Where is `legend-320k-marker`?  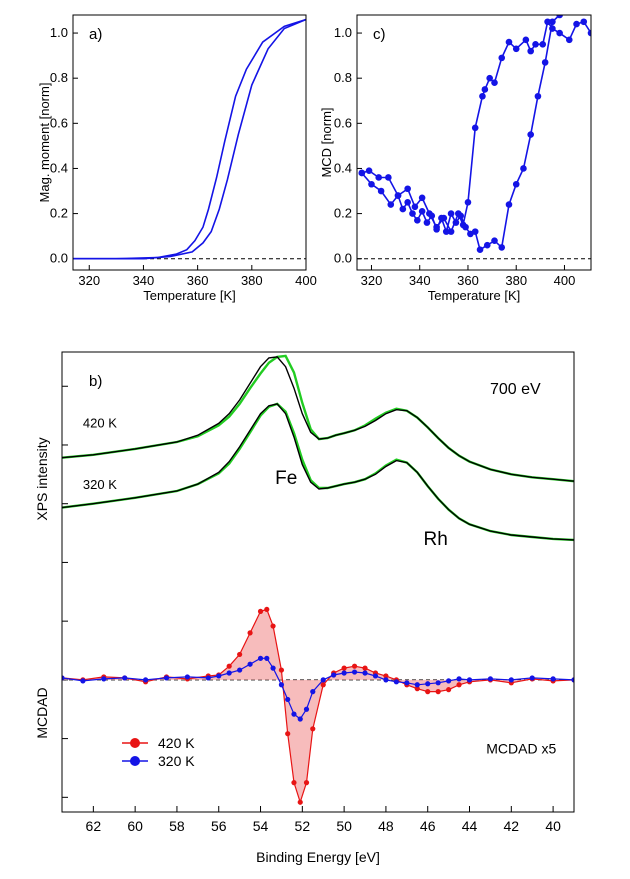 legend-320k-marker is located at coordinates (135, 761).